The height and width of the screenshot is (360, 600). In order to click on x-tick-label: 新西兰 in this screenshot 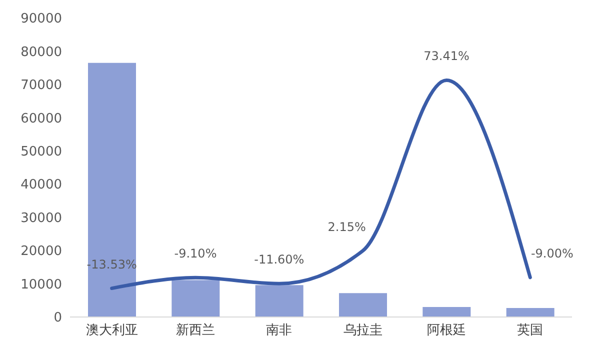, I will do `click(195, 330)`.